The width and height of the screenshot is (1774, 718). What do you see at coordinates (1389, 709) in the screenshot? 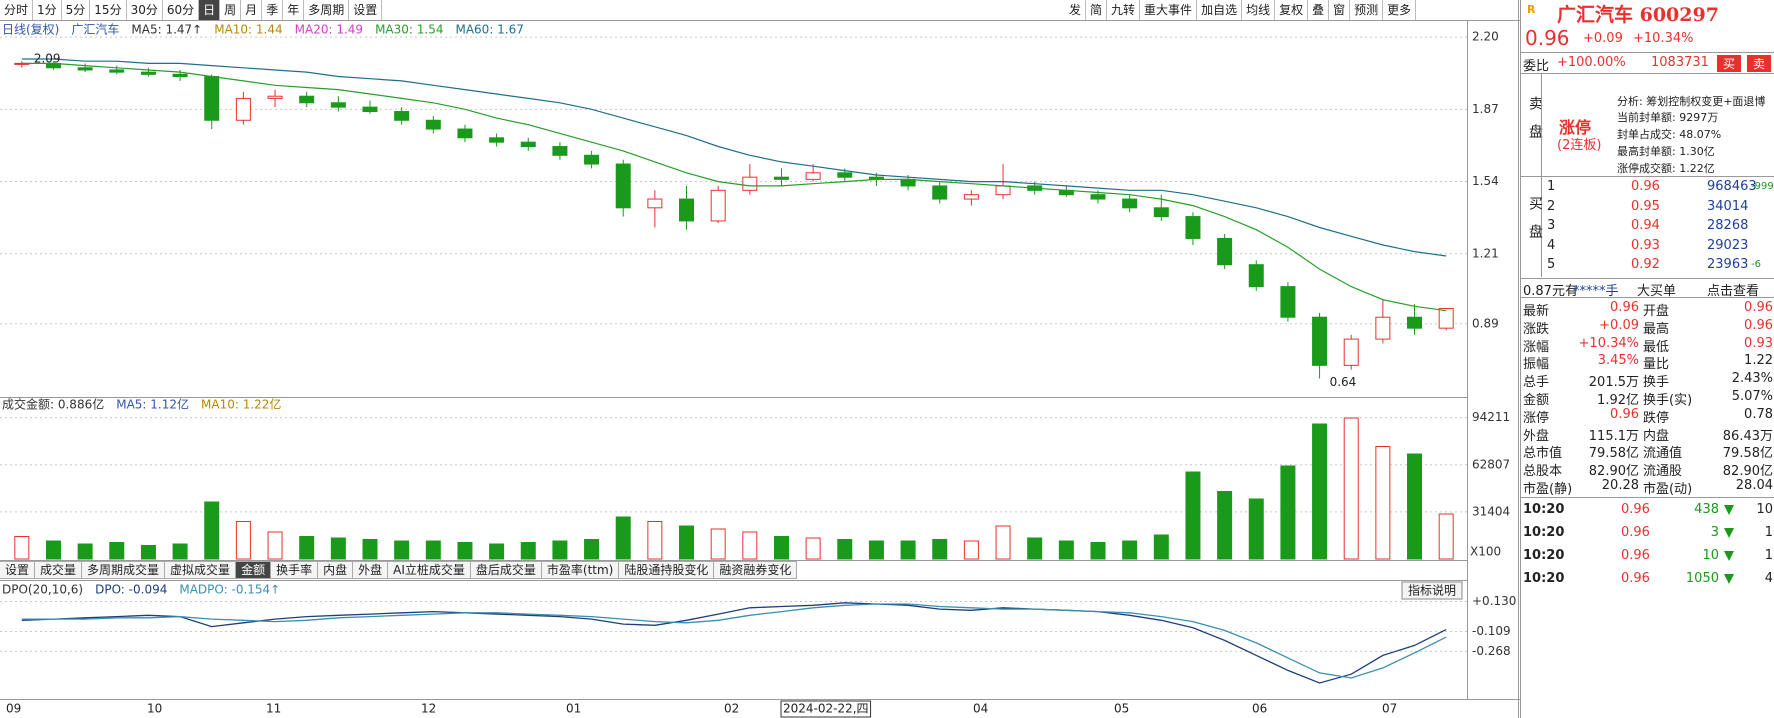
I see `x-axis-label: 07` at bounding box center [1389, 709].